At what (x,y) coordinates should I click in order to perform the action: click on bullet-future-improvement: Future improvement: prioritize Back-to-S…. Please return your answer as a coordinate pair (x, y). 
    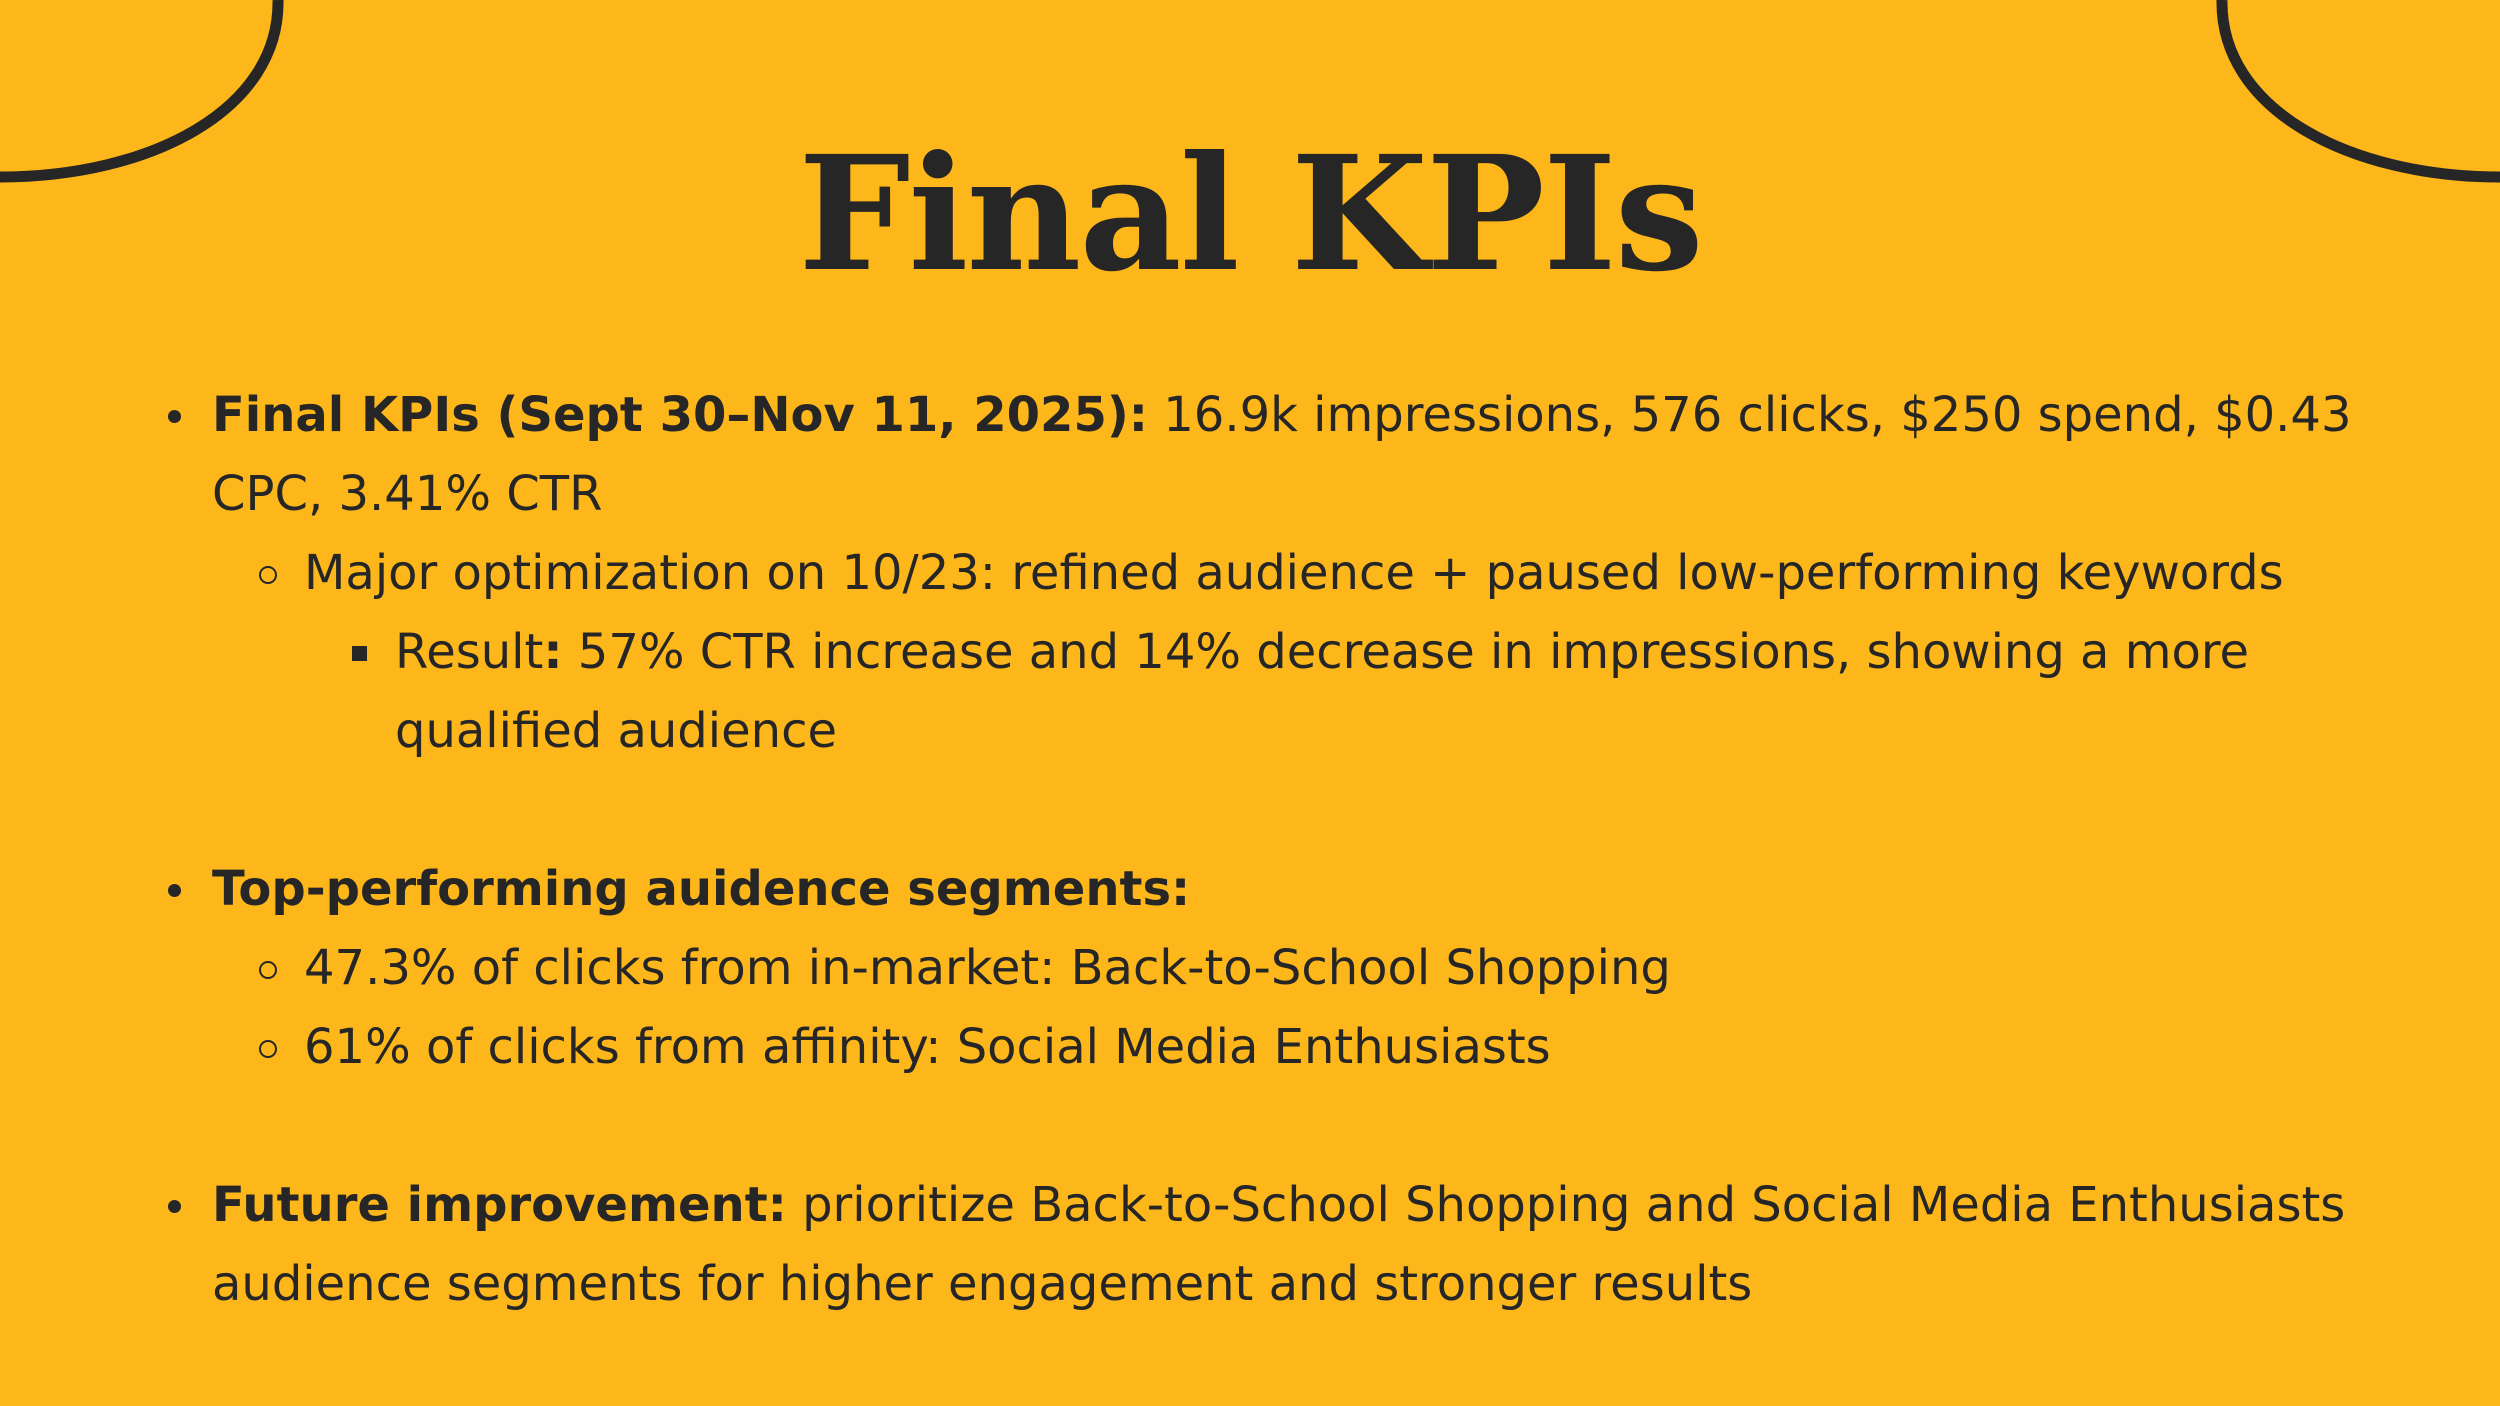
    Looking at the image, I should click on (1250, 1245).